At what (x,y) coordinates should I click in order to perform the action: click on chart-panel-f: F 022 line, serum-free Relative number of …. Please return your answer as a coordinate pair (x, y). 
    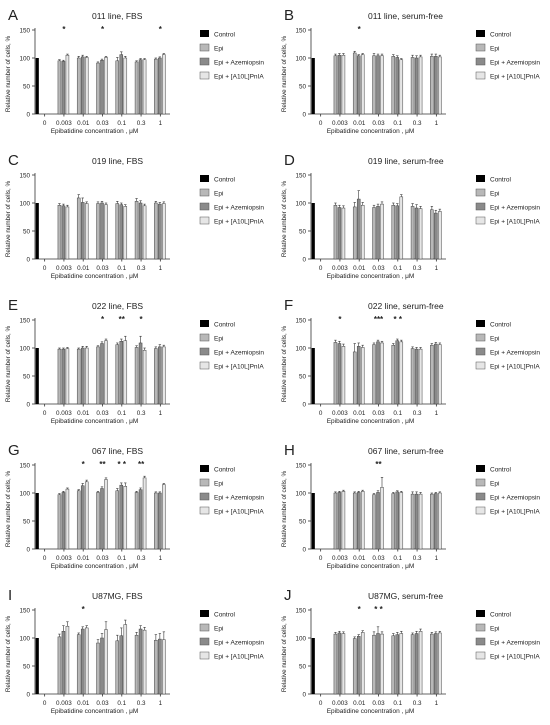
    Looking at the image, I should click on (410, 361).